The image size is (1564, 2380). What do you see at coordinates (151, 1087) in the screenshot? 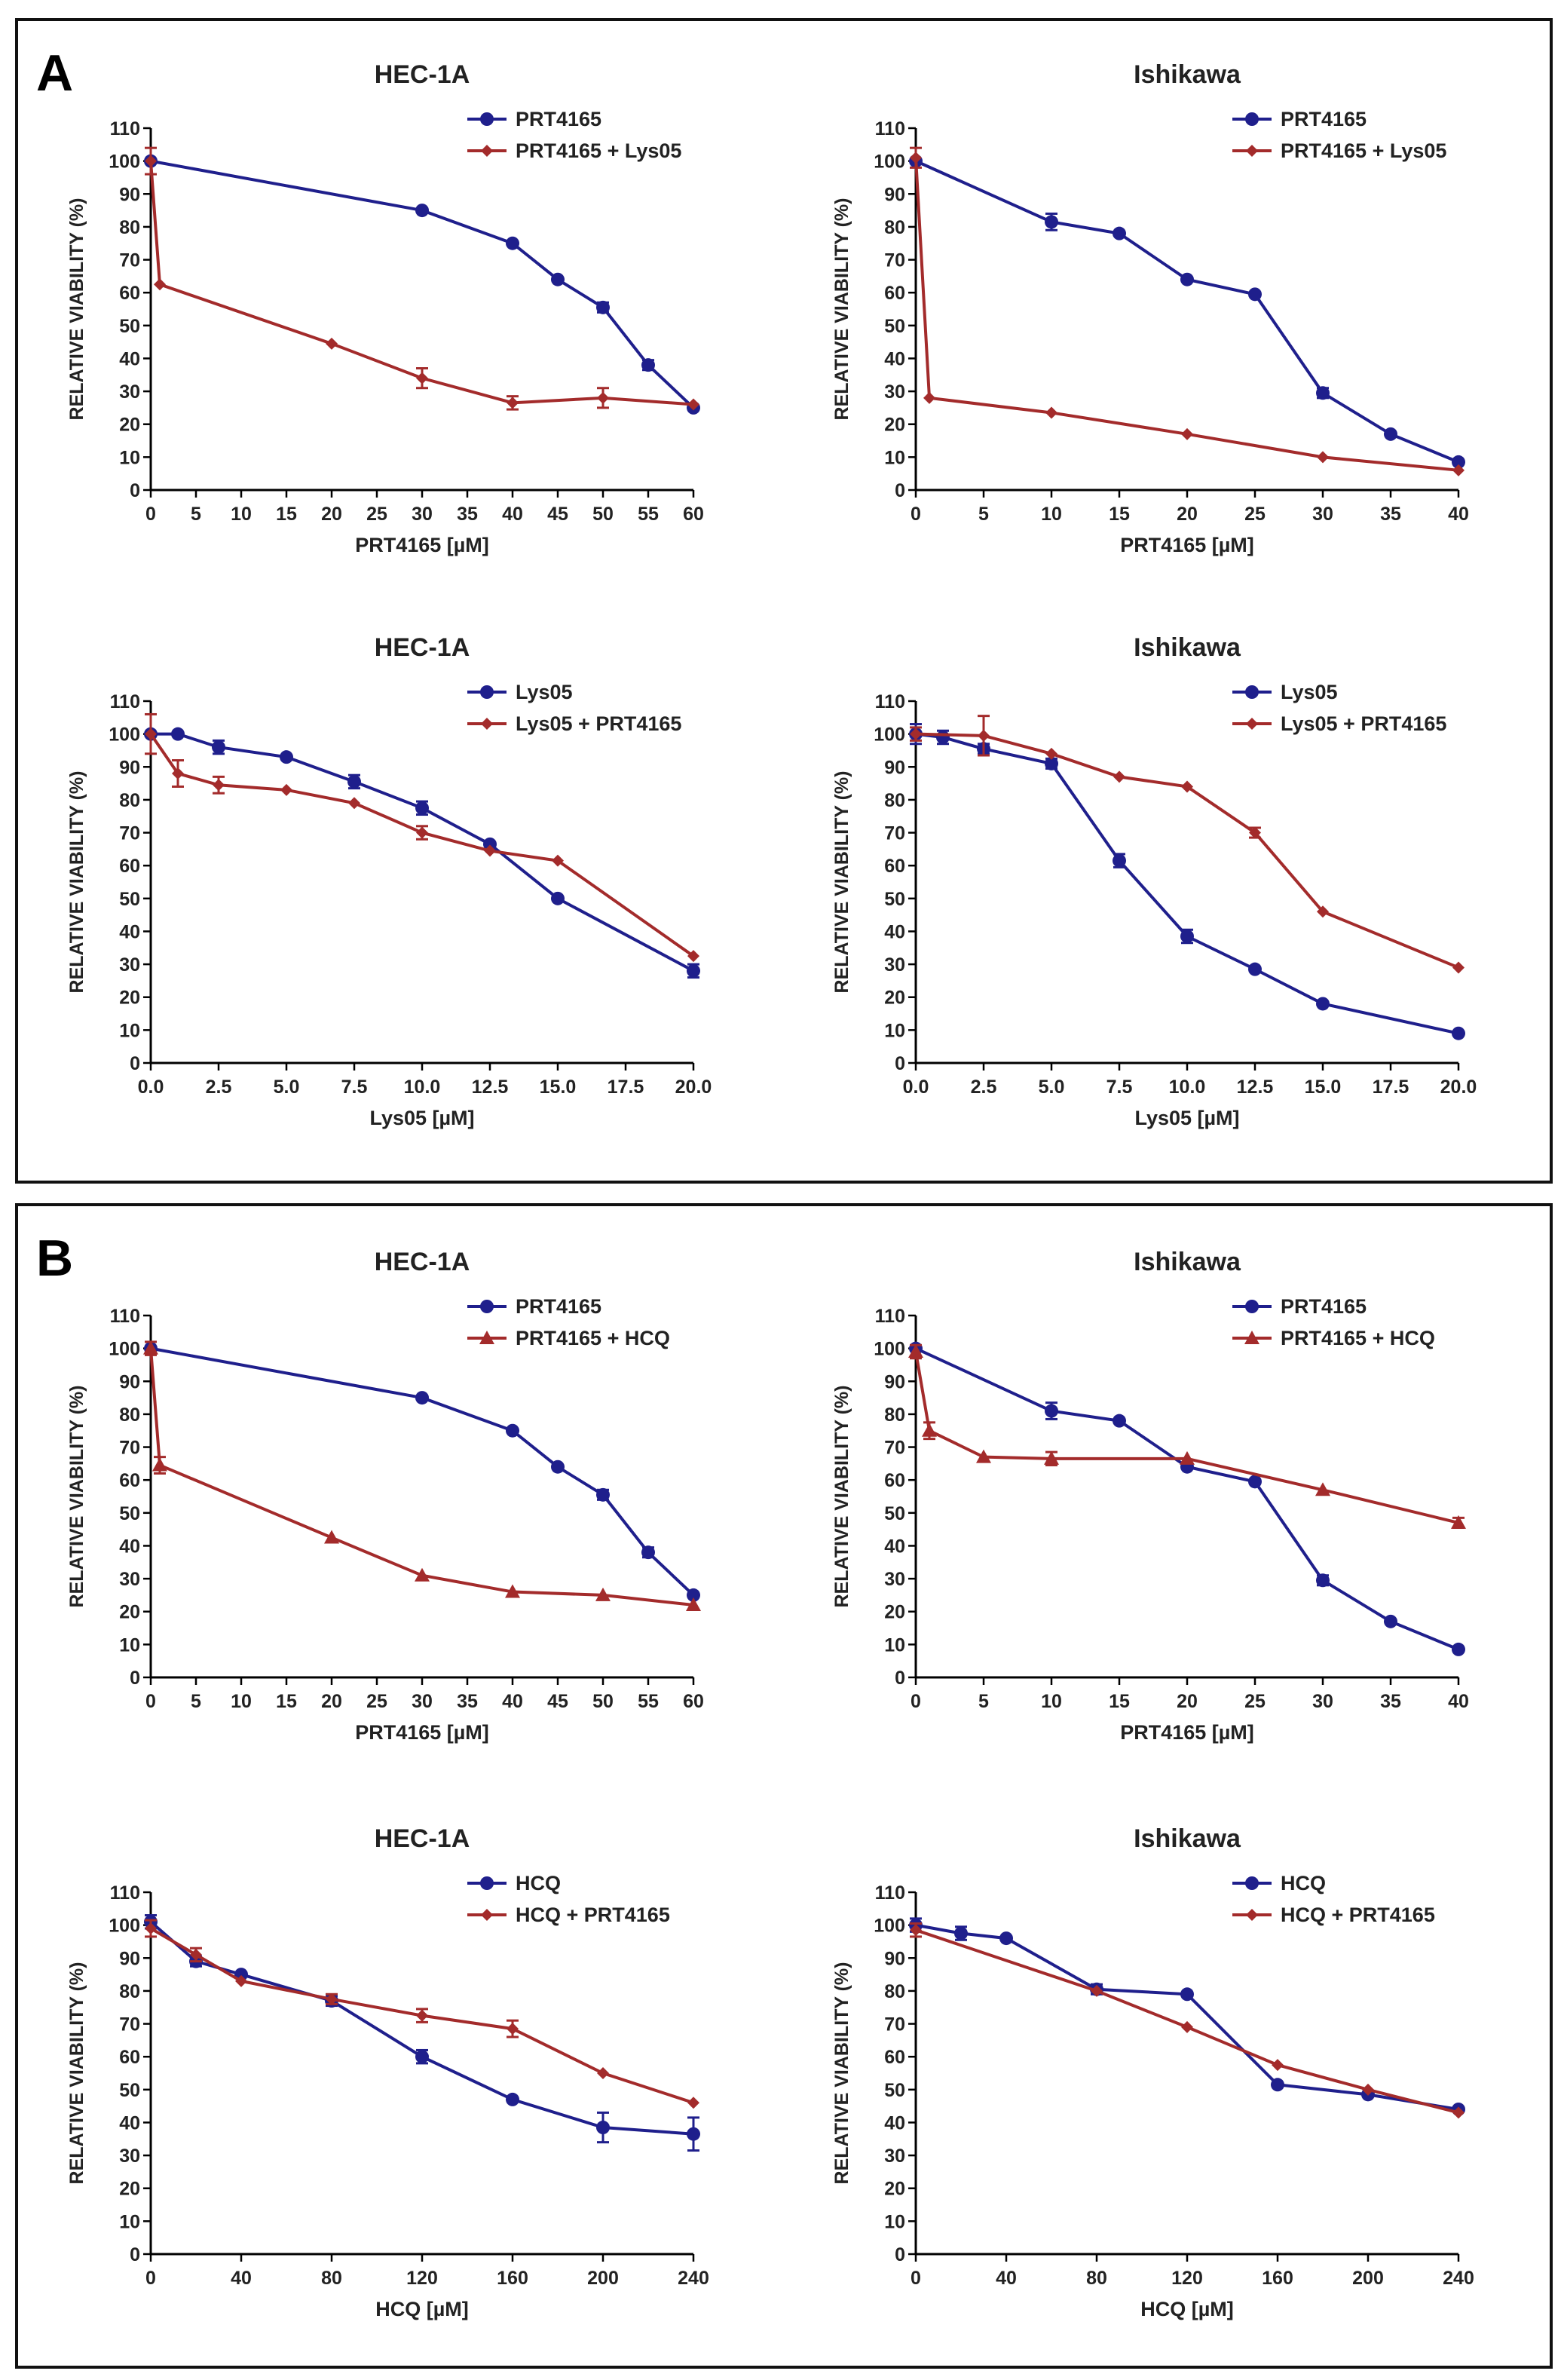
I see `x-tick-label: 0.0` at bounding box center [151, 1087].